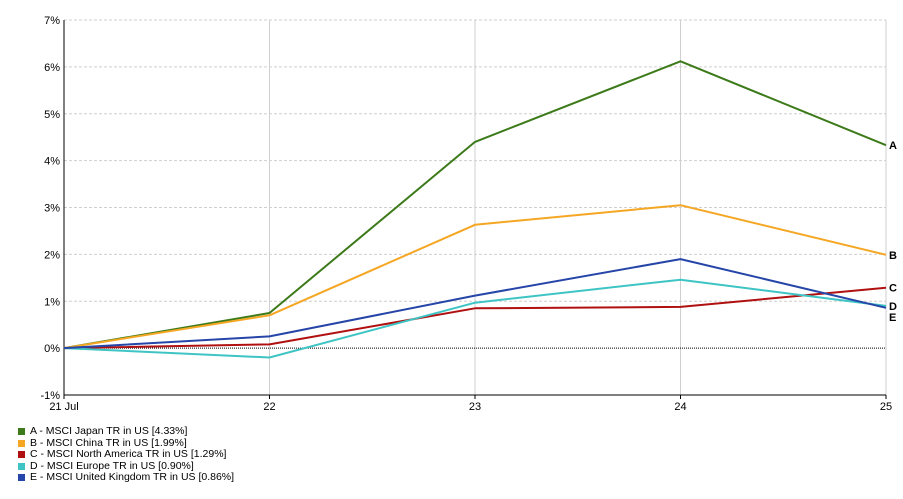 This screenshot has width=903, height=499. I want to click on series-end-label: E, so click(892, 318).